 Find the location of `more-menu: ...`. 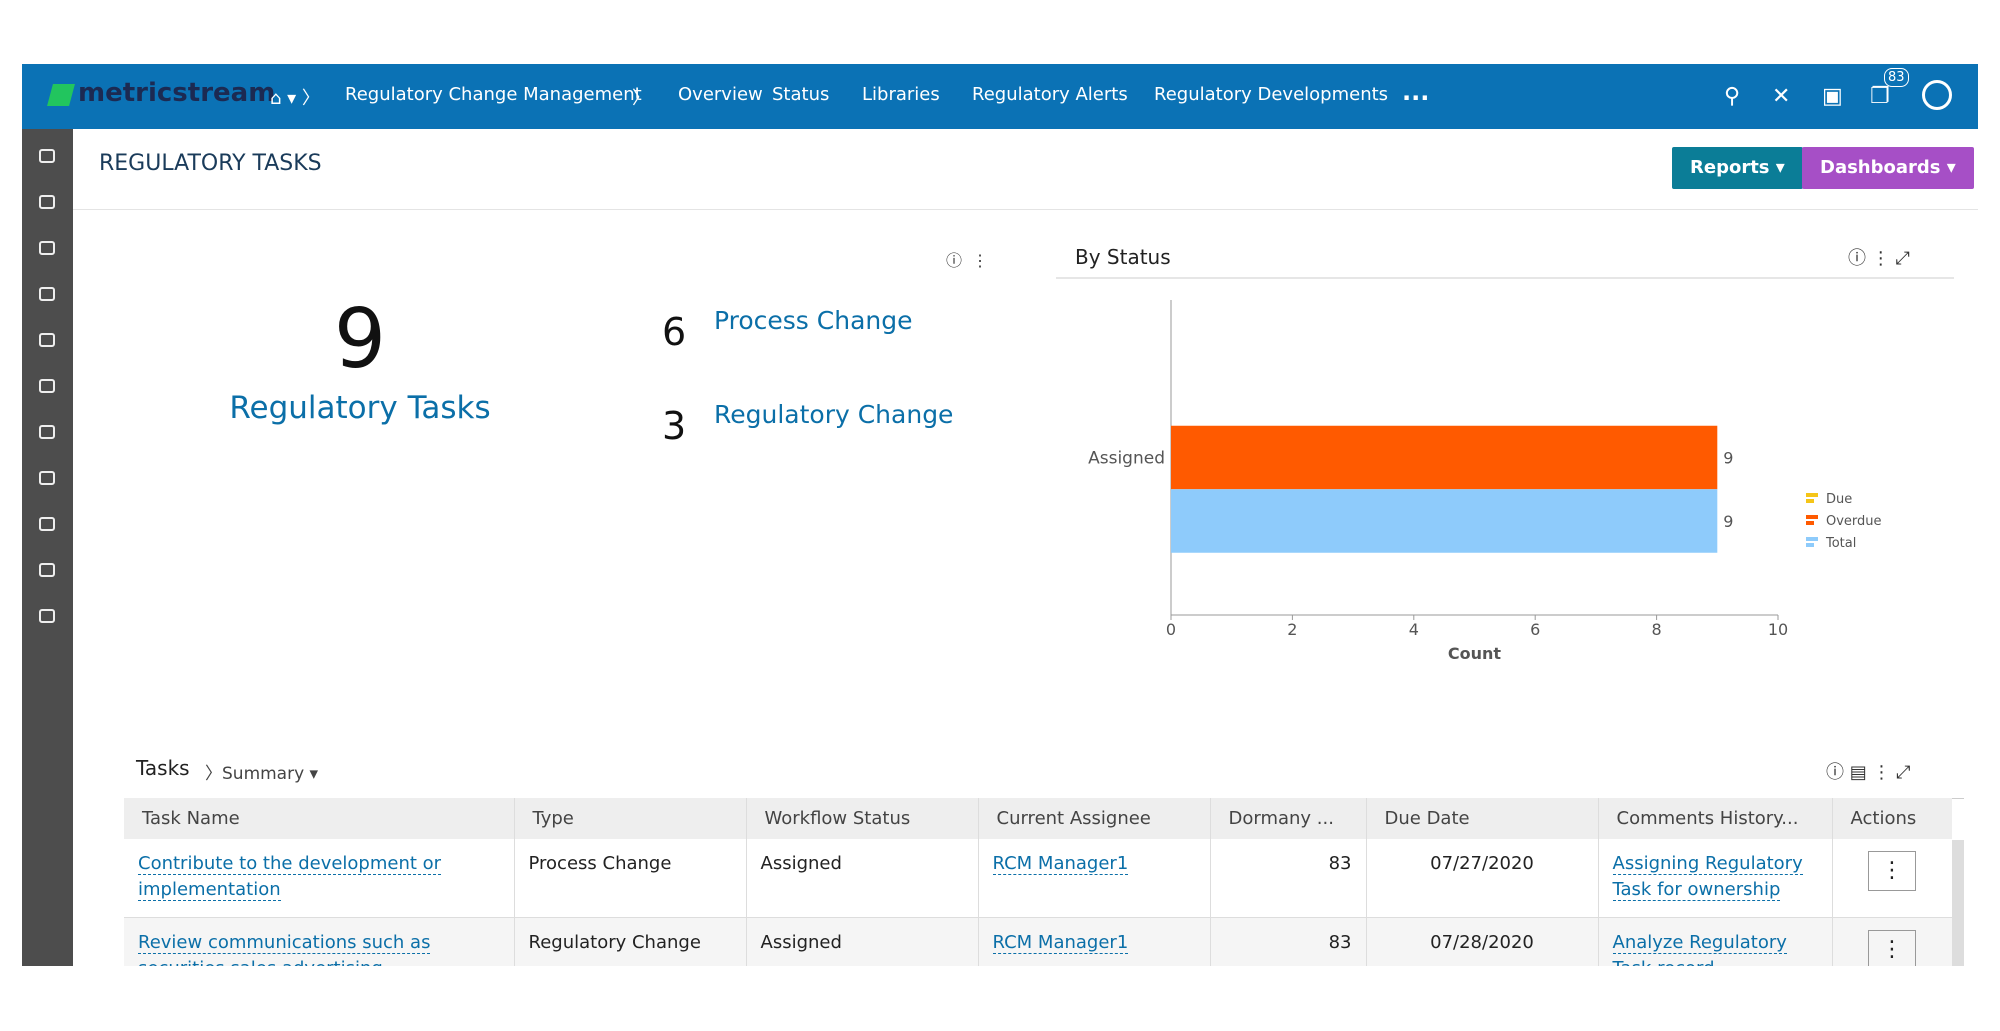

more-menu: ... is located at coordinates (1416, 92).